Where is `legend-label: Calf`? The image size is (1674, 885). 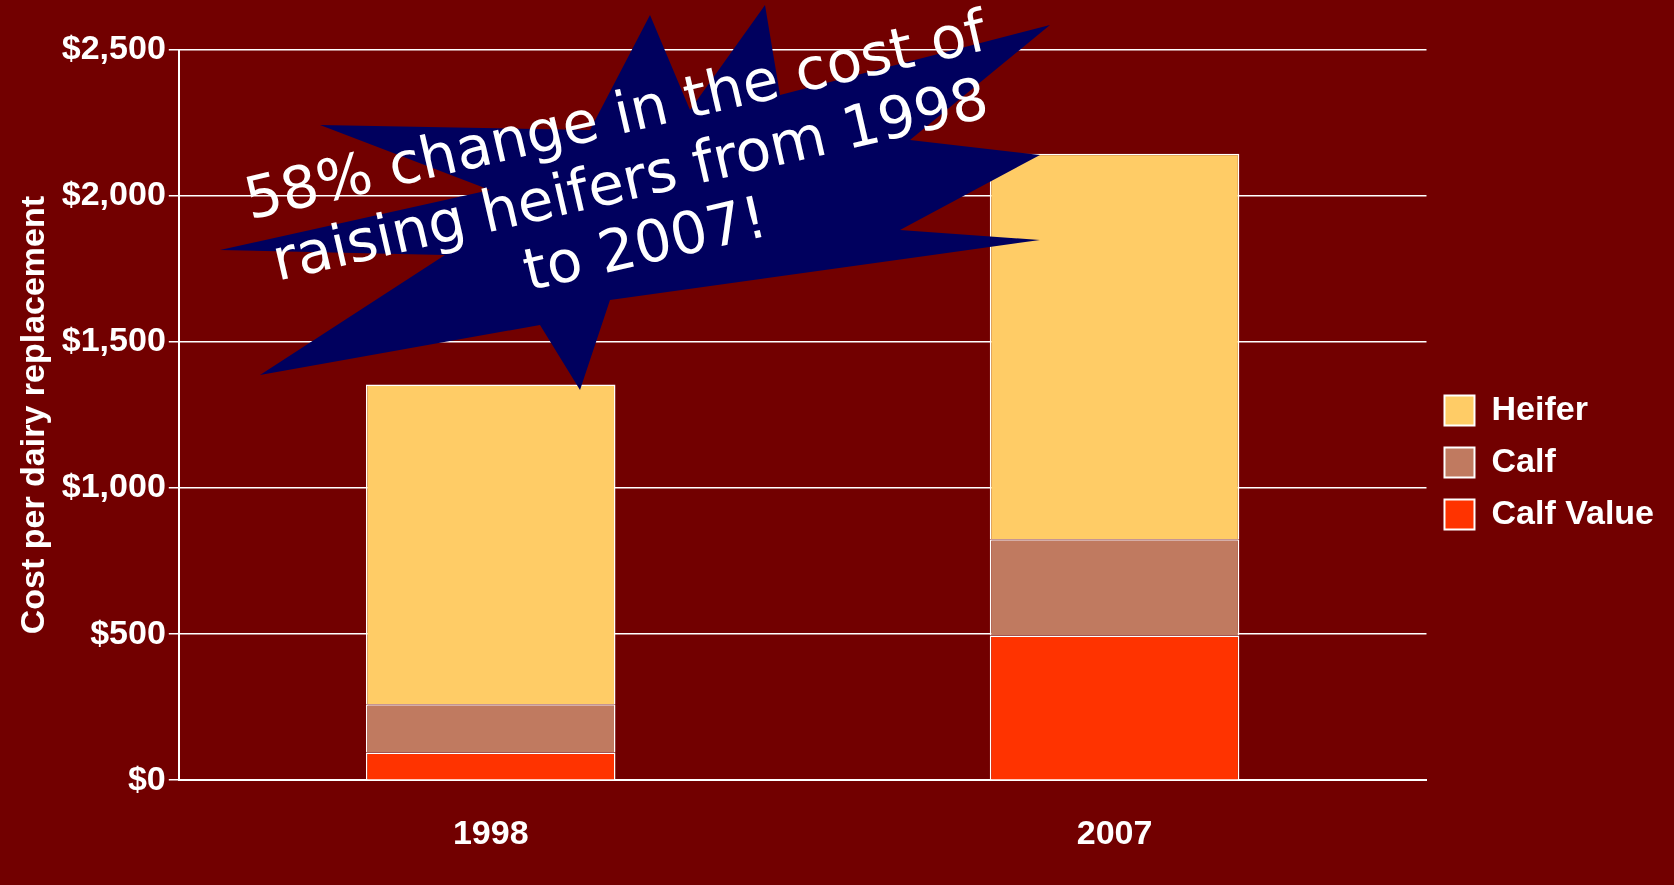
legend-label: Calf is located at coordinates (1524, 459).